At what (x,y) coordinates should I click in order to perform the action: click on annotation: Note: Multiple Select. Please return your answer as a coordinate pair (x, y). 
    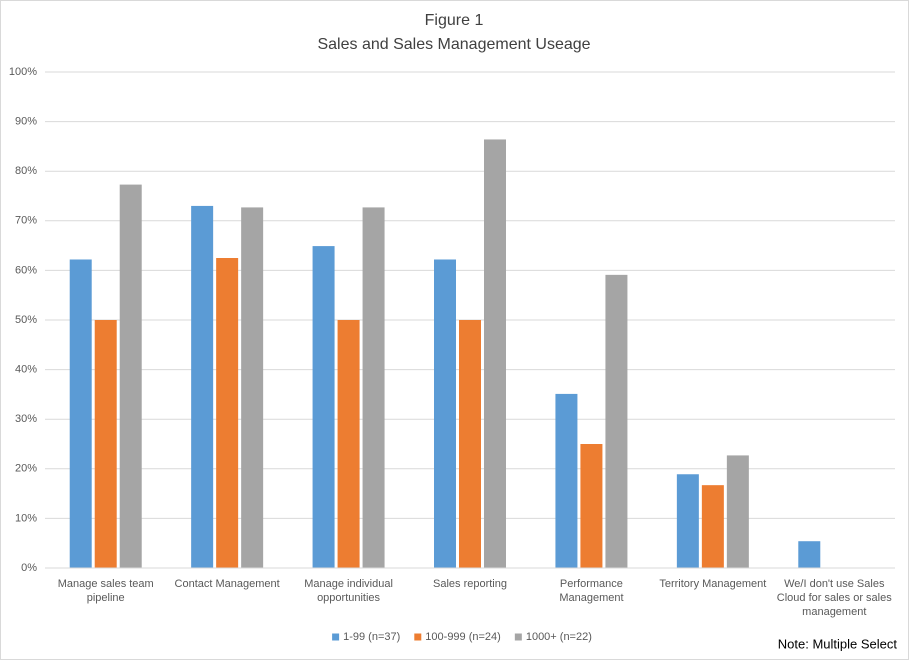
    Looking at the image, I should click on (838, 643).